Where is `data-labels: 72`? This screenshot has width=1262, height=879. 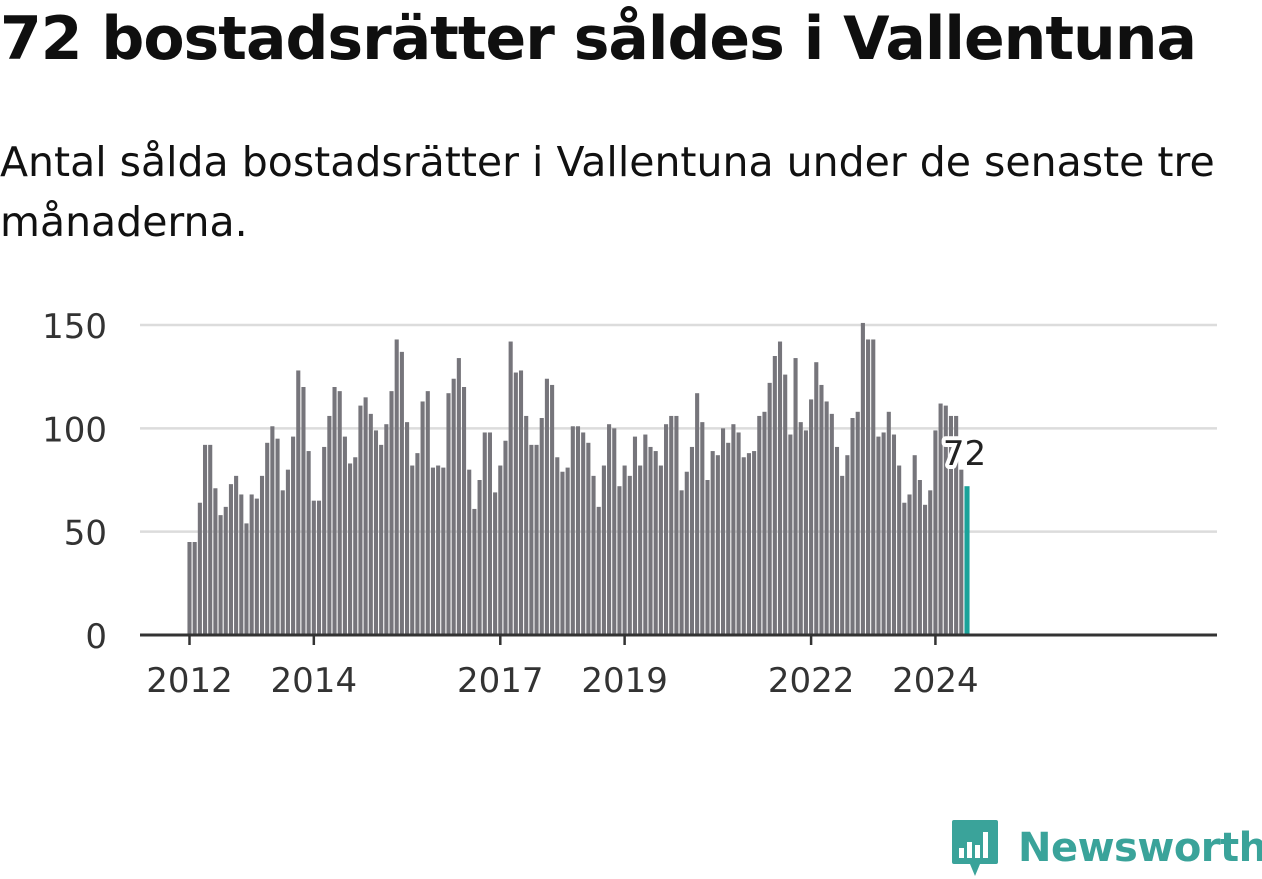
data-labels: 72 is located at coordinates (964, 454).